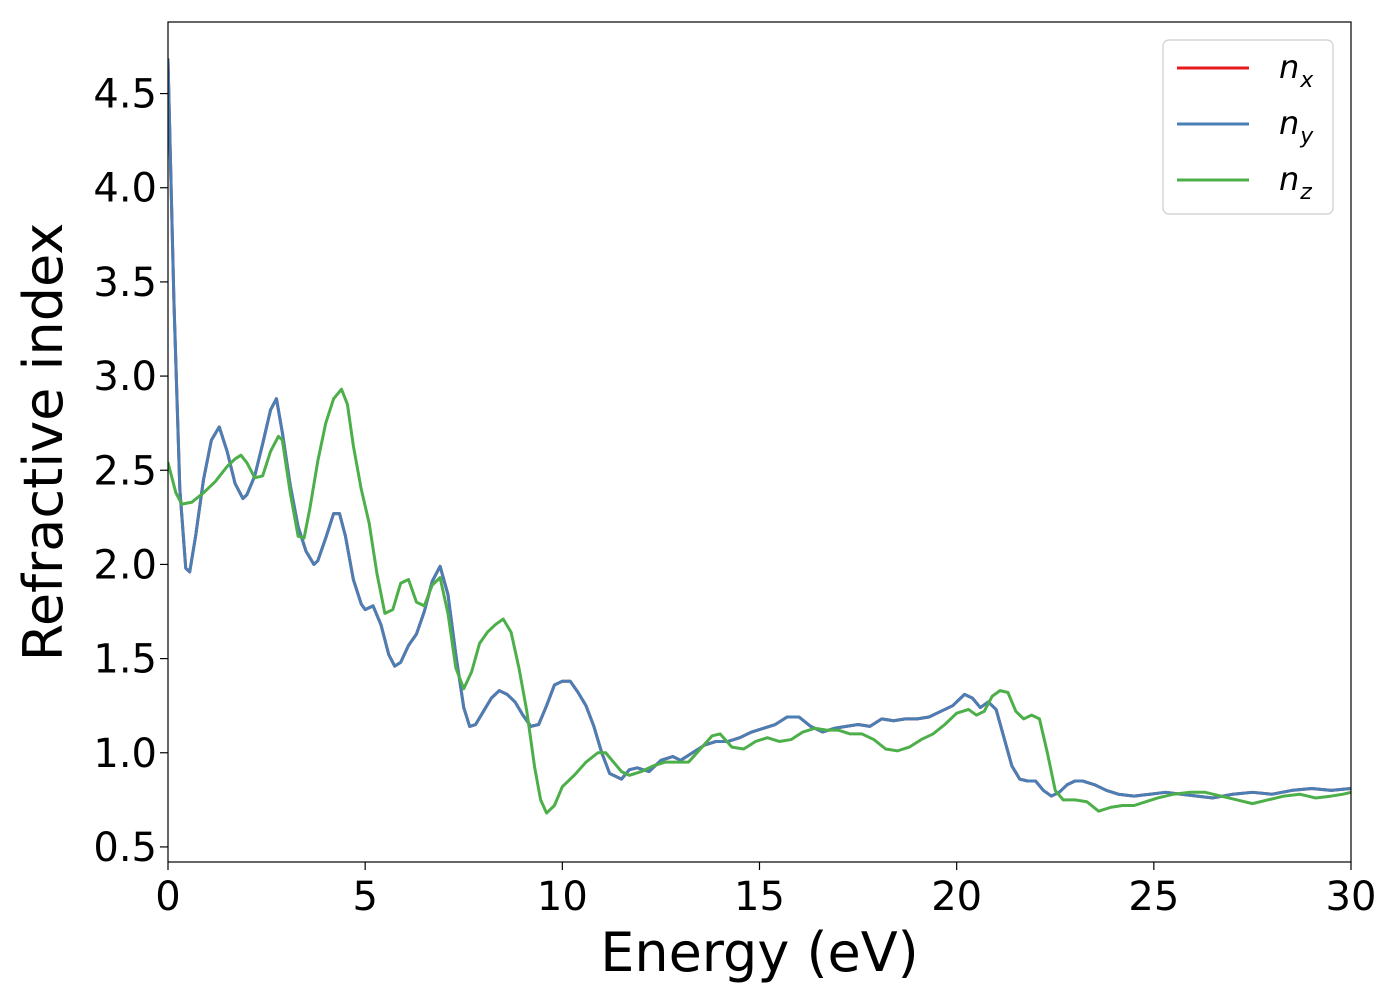 The width and height of the screenshot is (1400, 1000). I want to click on y-tick-label: 4.5, so click(125, 95).